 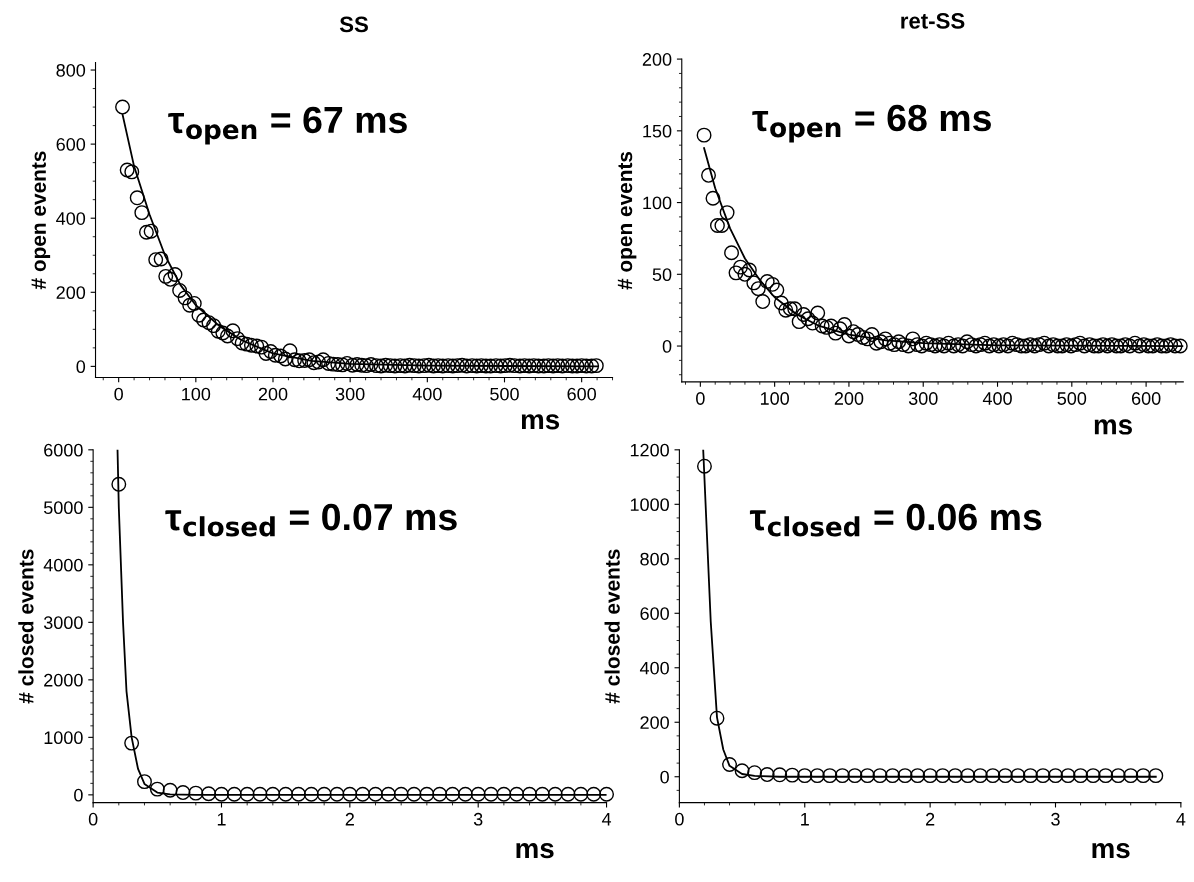 I want to click on annotation: τ$_{closed}$ = 0.07 ms, so click(x=311, y=520).